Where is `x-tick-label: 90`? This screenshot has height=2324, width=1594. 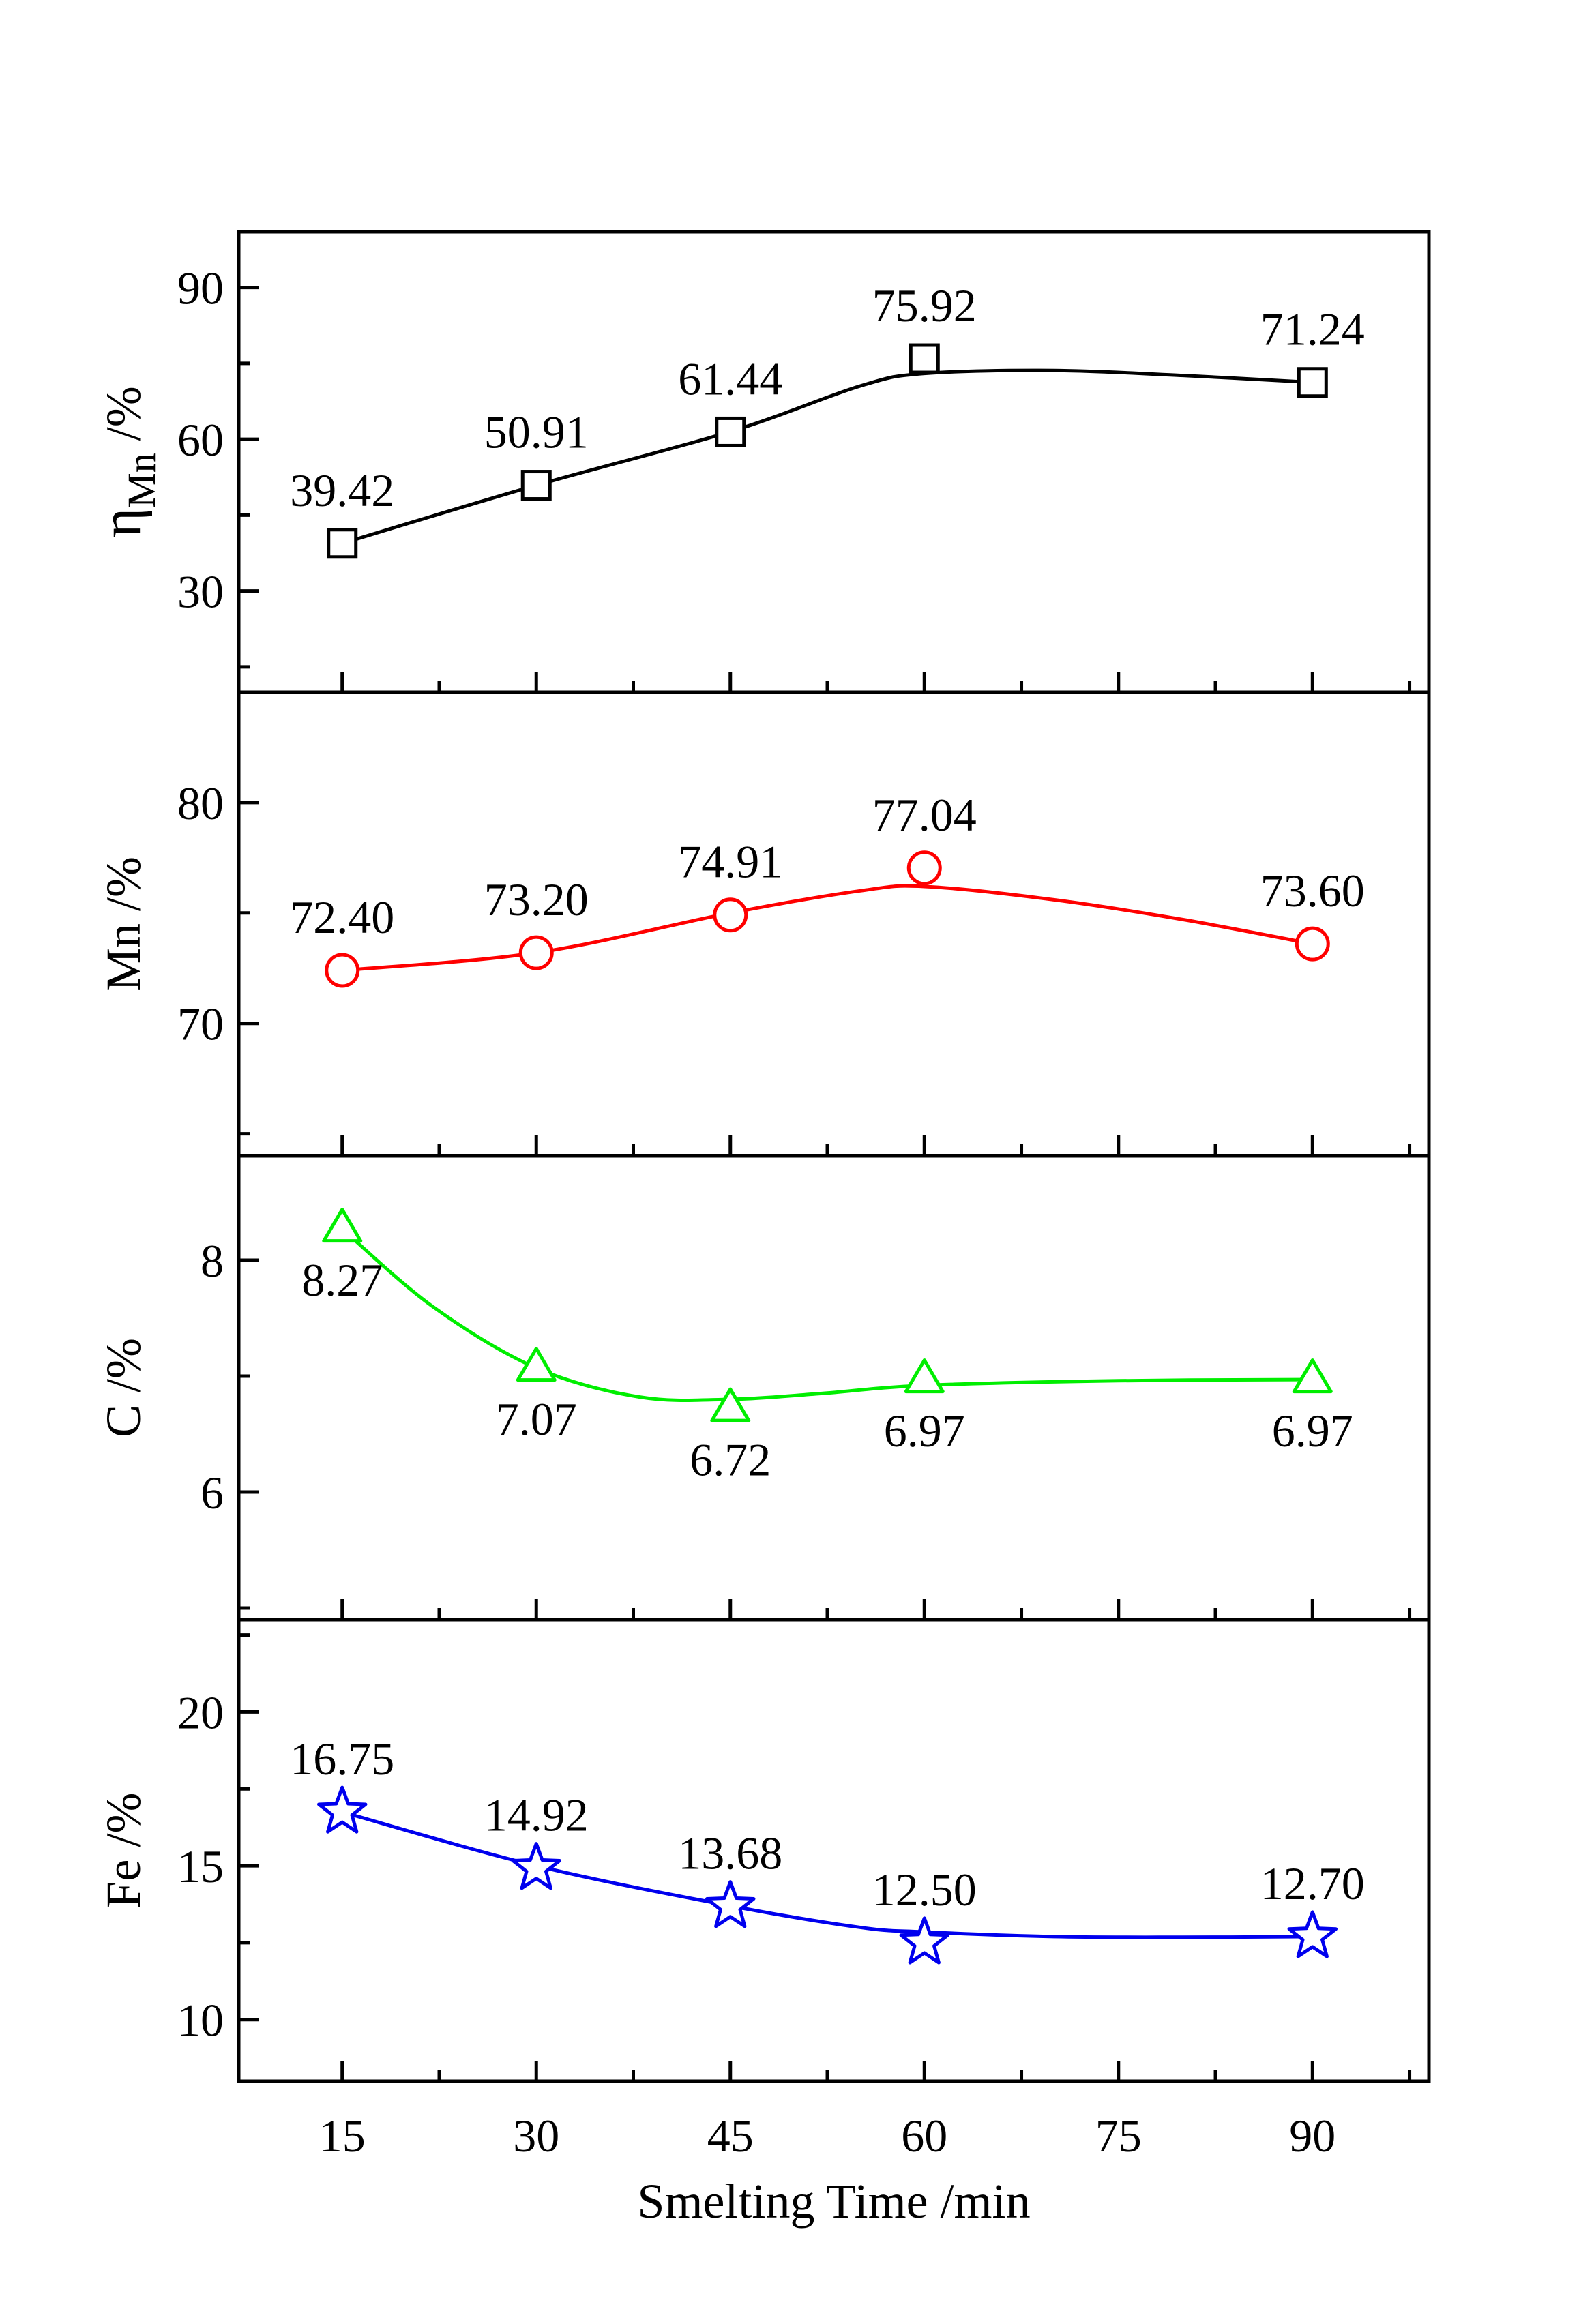
x-tick-label: 90 is located at coordinates (1312, 2136).